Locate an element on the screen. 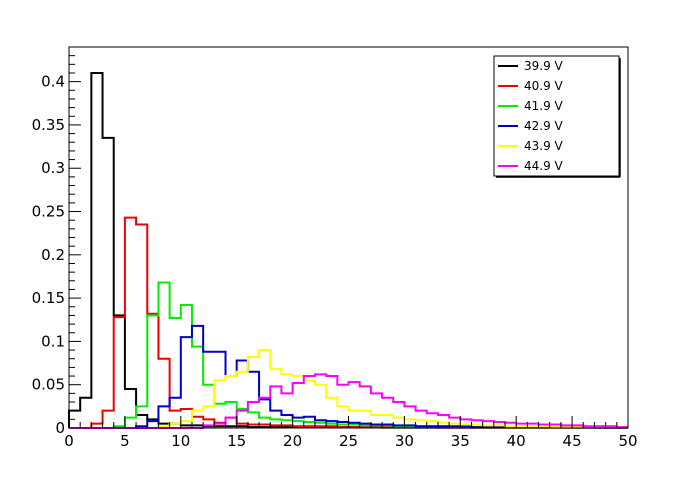 This screenshot has height=480, width=698. y-tick-label: 0.15 is located at coordinates (48, 298).